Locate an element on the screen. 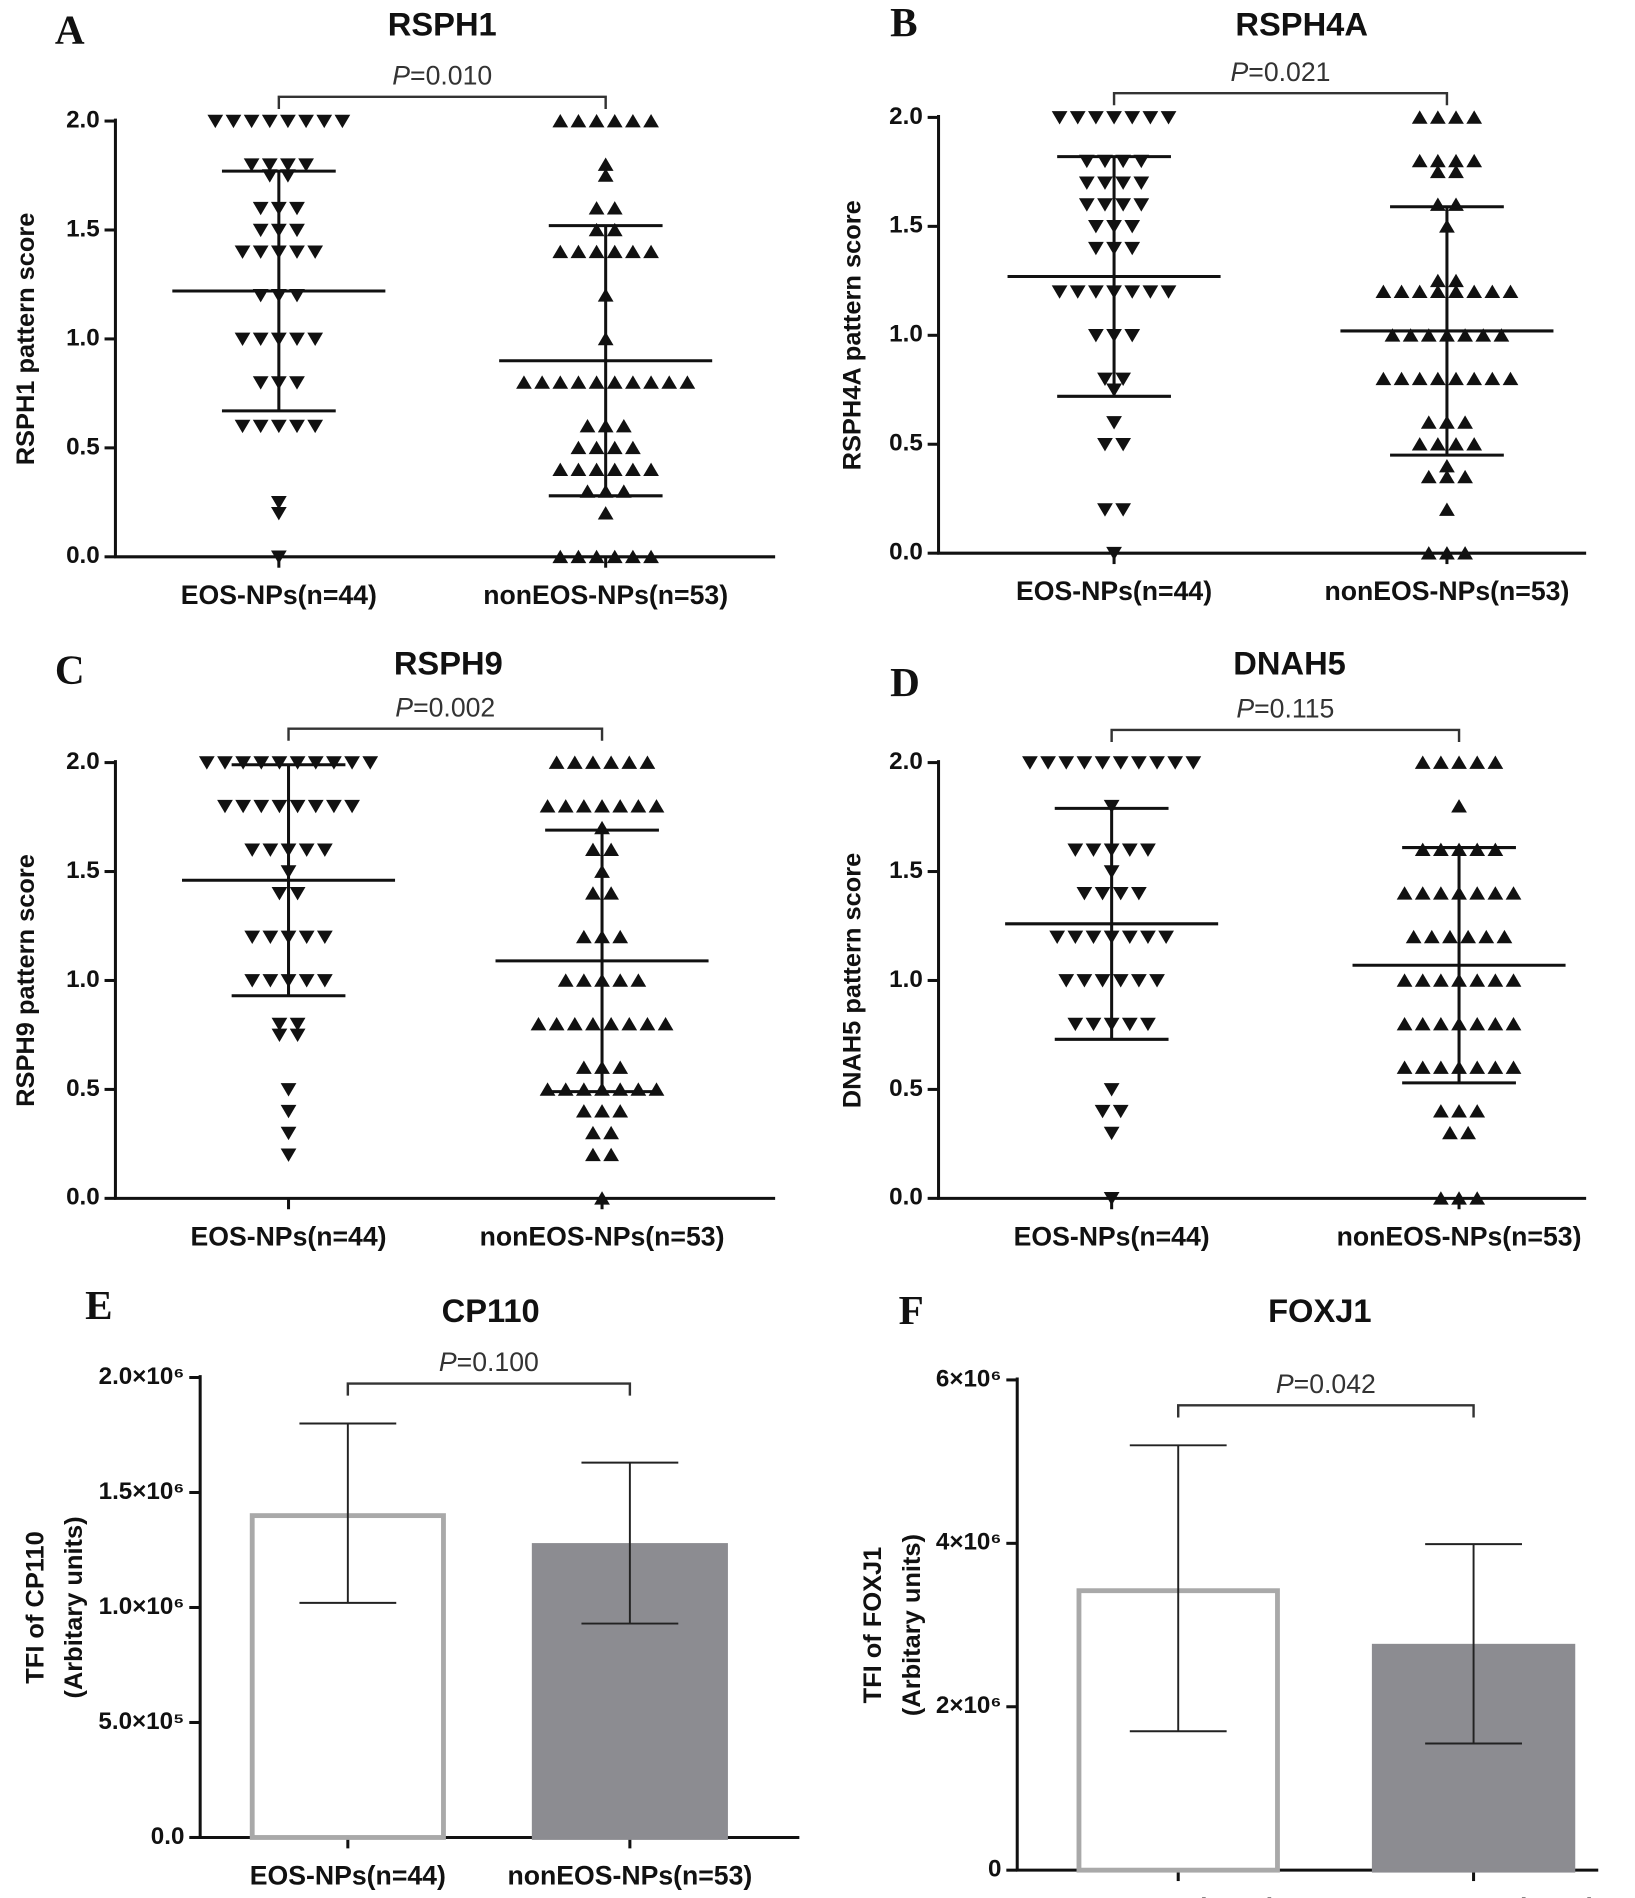 This screenshot has height=1898, width=1635. y-tick-label: 2.0 is located at coordinates (83, 761).